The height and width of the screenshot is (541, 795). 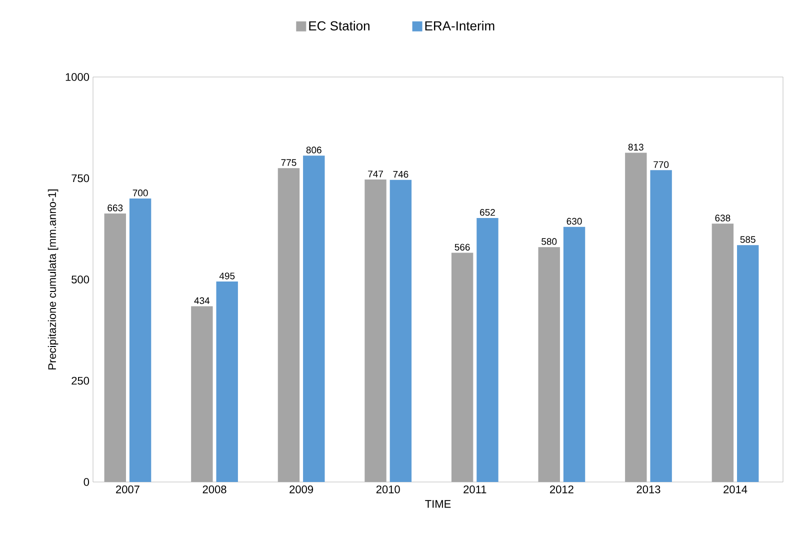 What do you see at coordinates (140, 193) in the screenshot?
I see `data-label: 700` at bounding box center [140, 193].